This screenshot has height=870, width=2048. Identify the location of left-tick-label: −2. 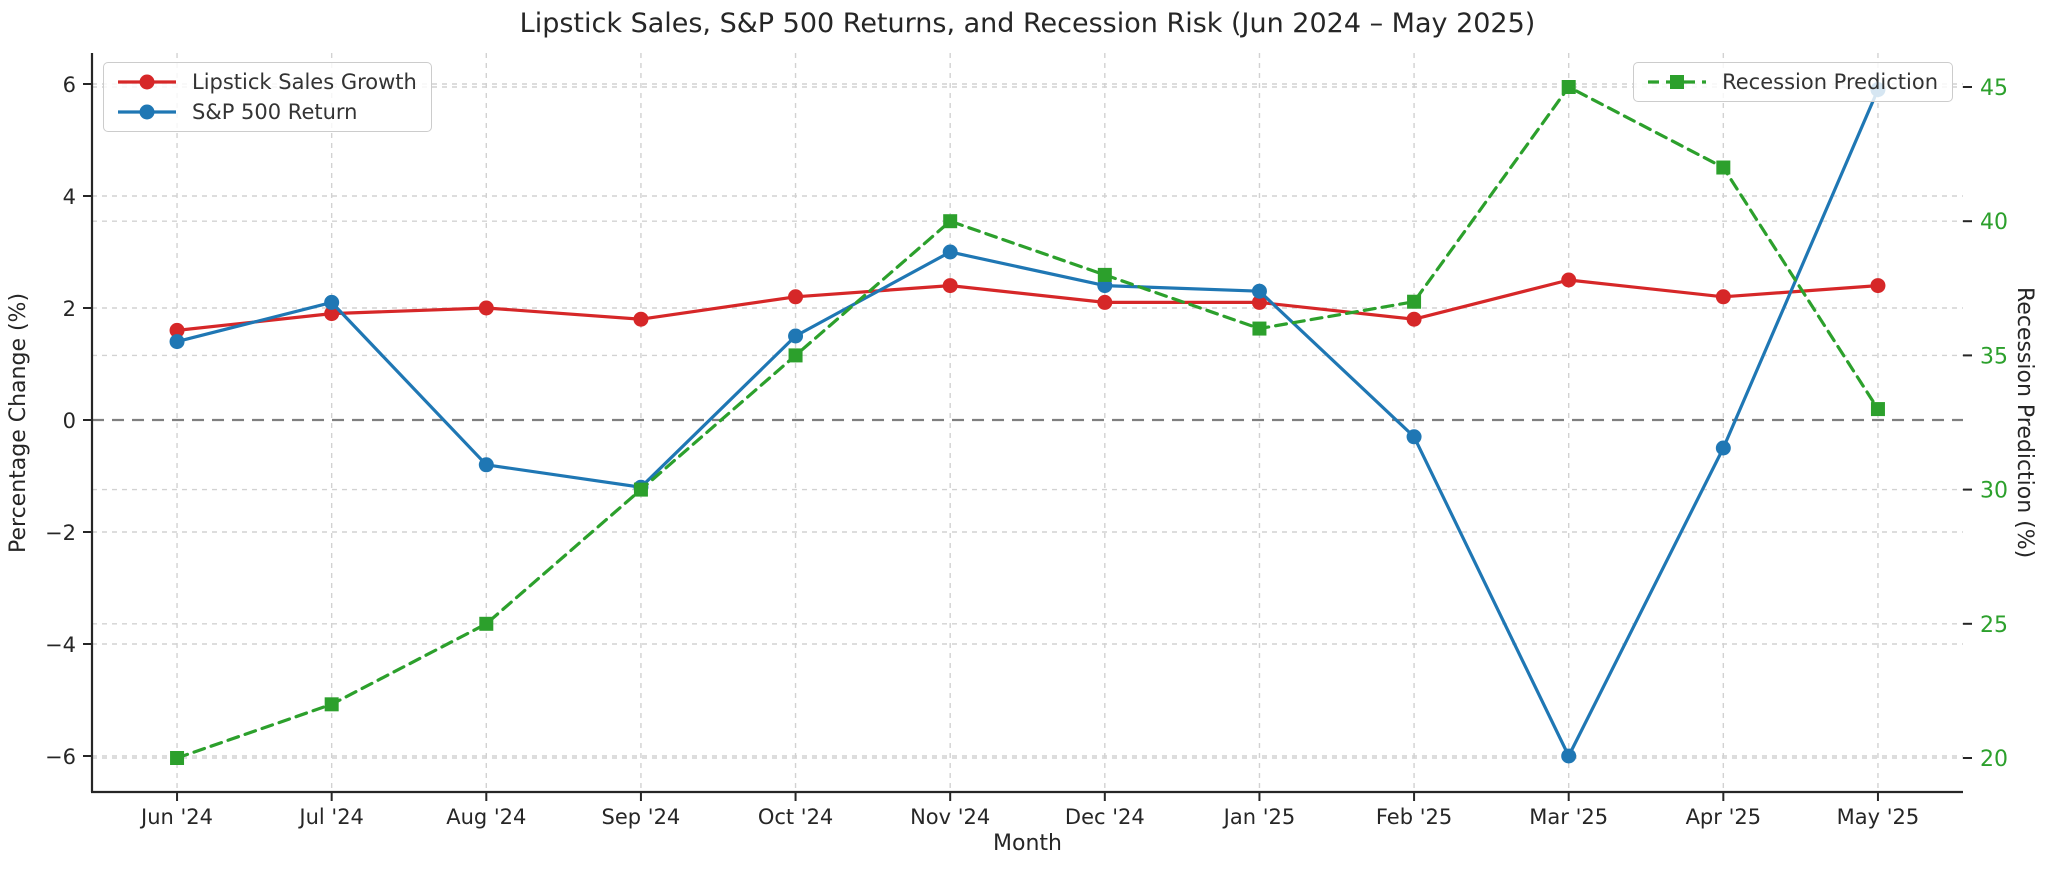
(60, 533).